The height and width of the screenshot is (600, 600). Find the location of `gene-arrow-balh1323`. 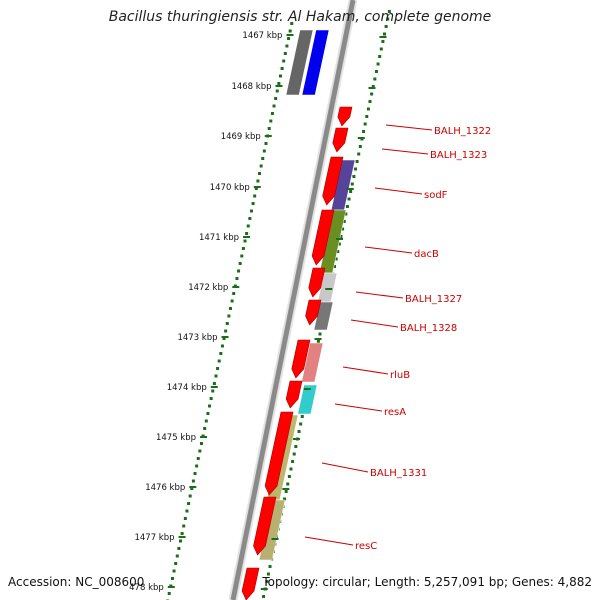

gene-arrow-balh1323 is located at coordinates (340, 140).